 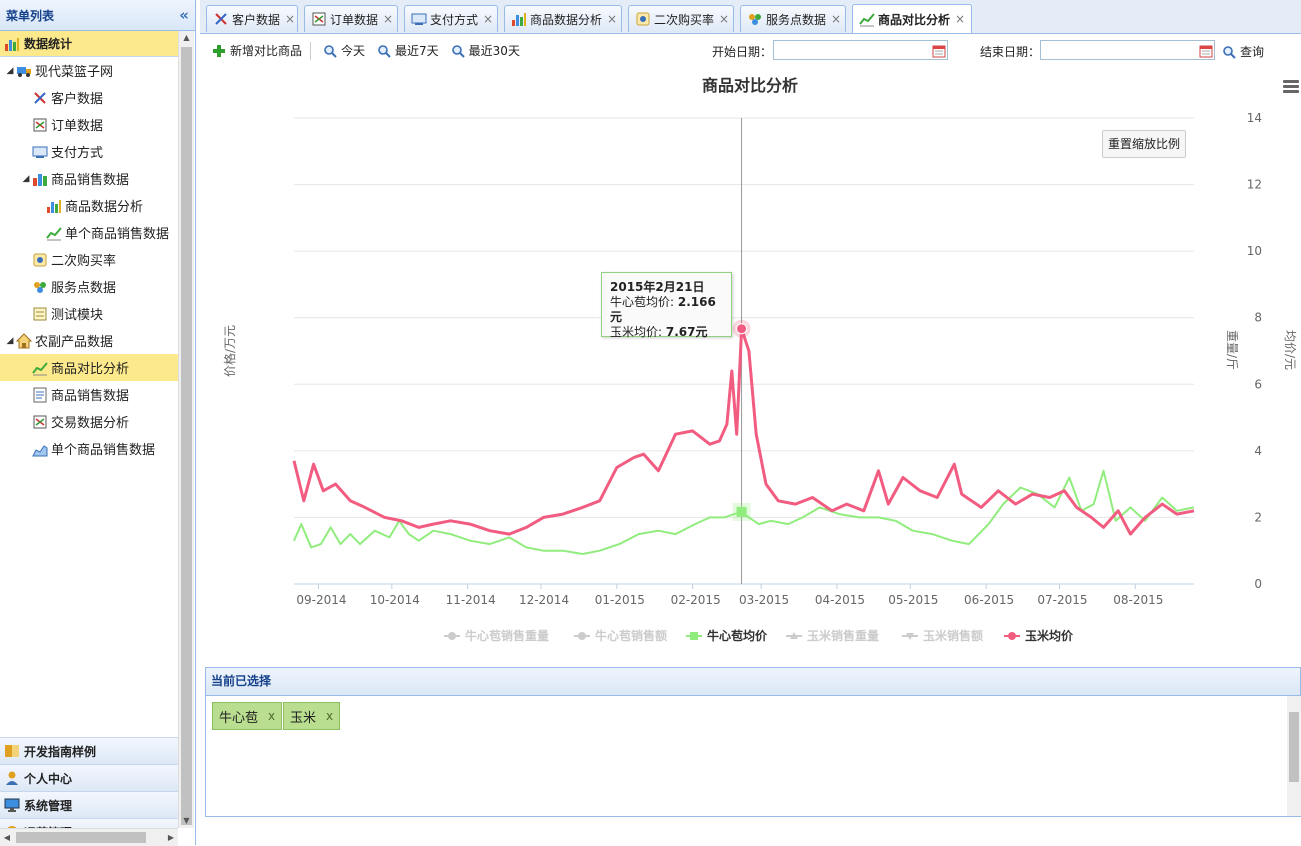 I want to click on search-icon, so click(x=384, y=51).